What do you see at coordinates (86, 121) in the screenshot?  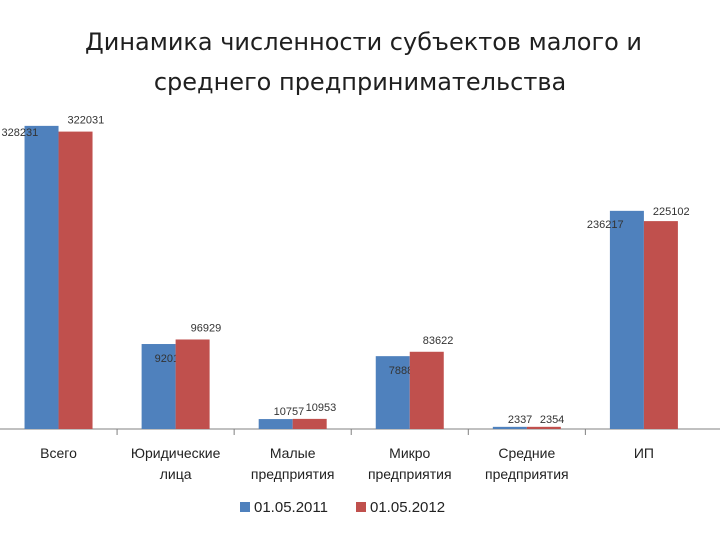 I see `data-label: 322031` at bounding box center [86, 121].